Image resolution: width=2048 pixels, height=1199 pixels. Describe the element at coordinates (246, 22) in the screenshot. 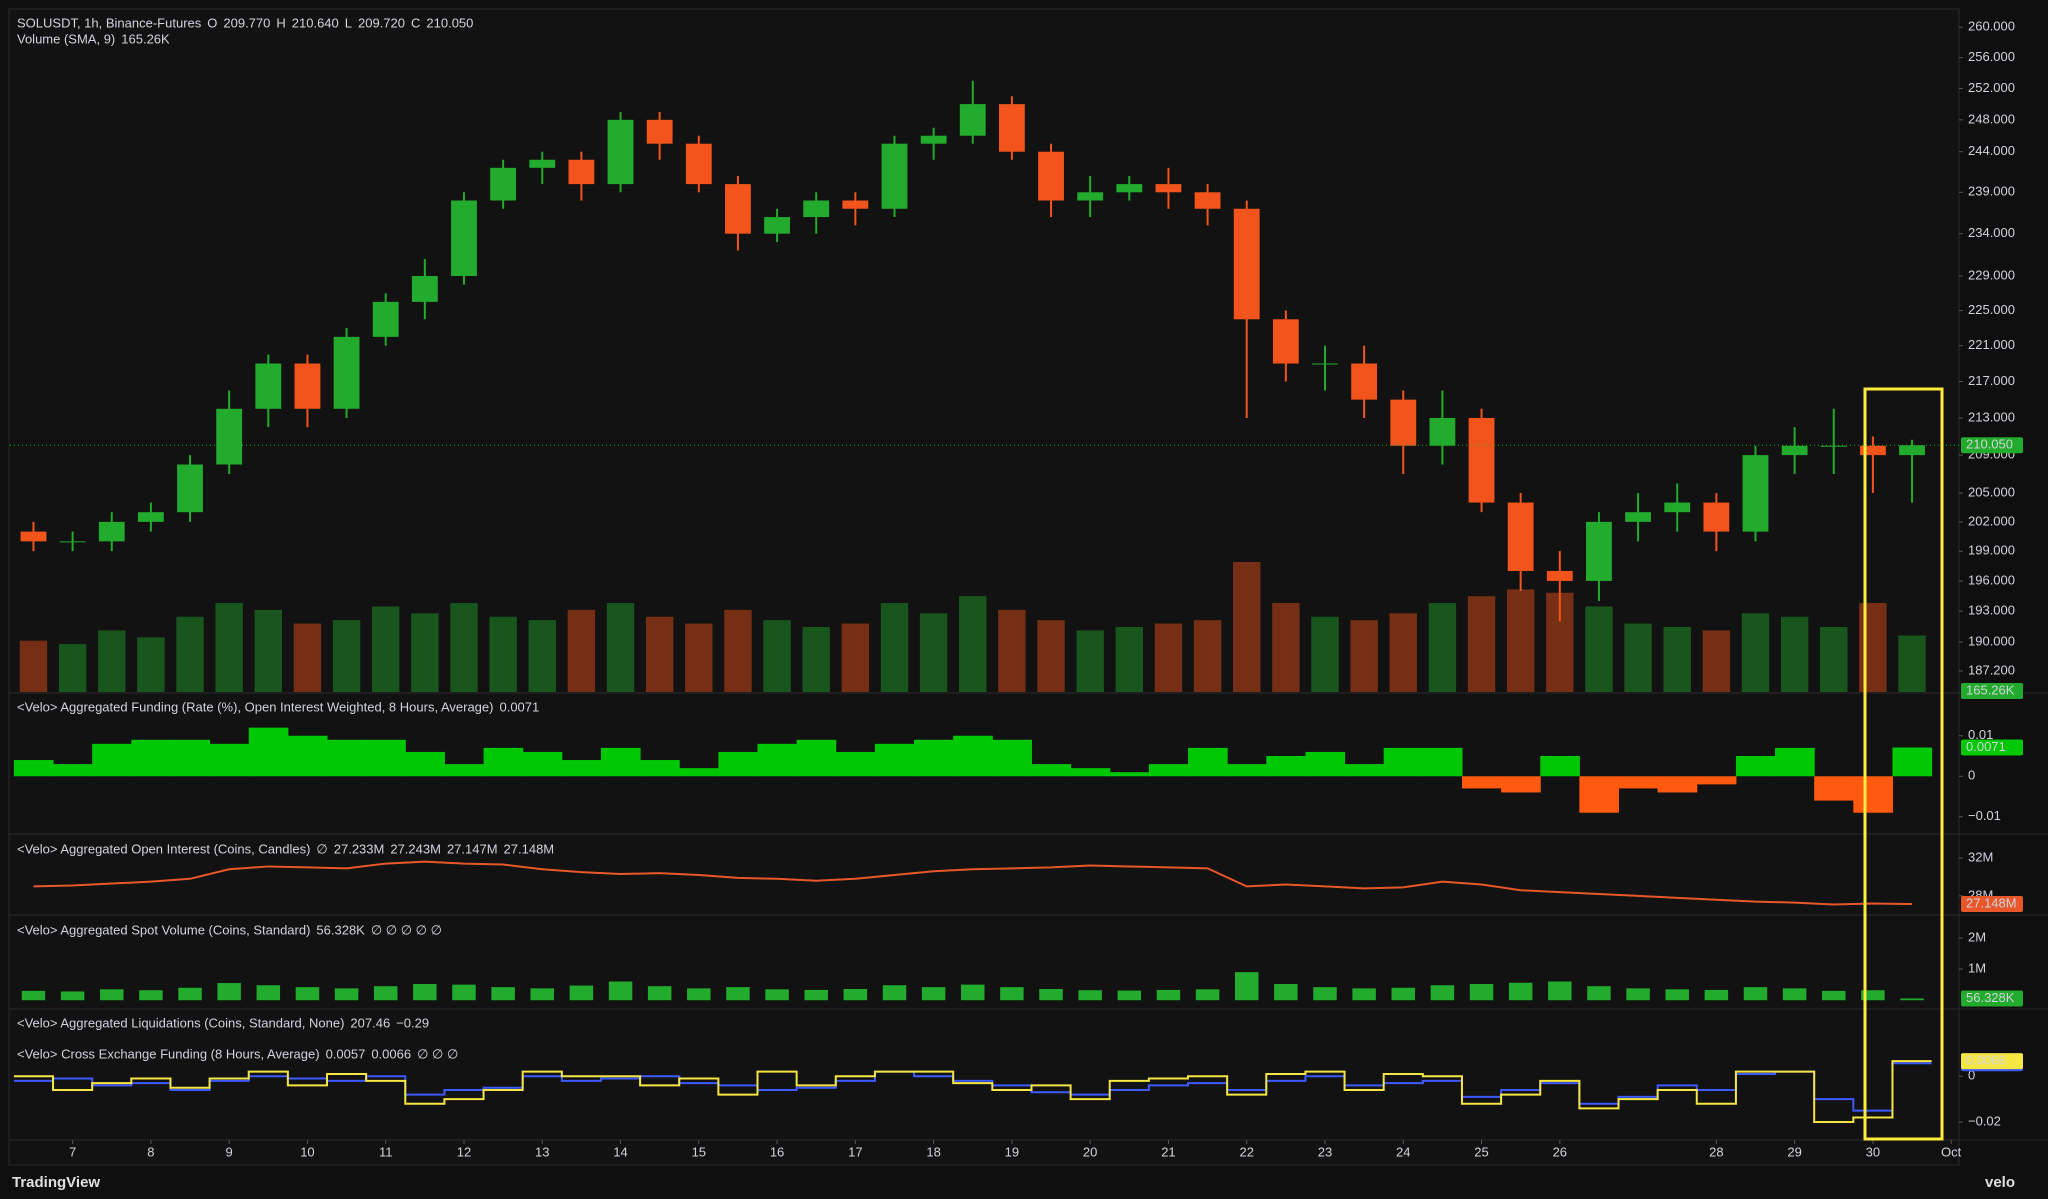

I see `legend-text: 209.770` at that location.